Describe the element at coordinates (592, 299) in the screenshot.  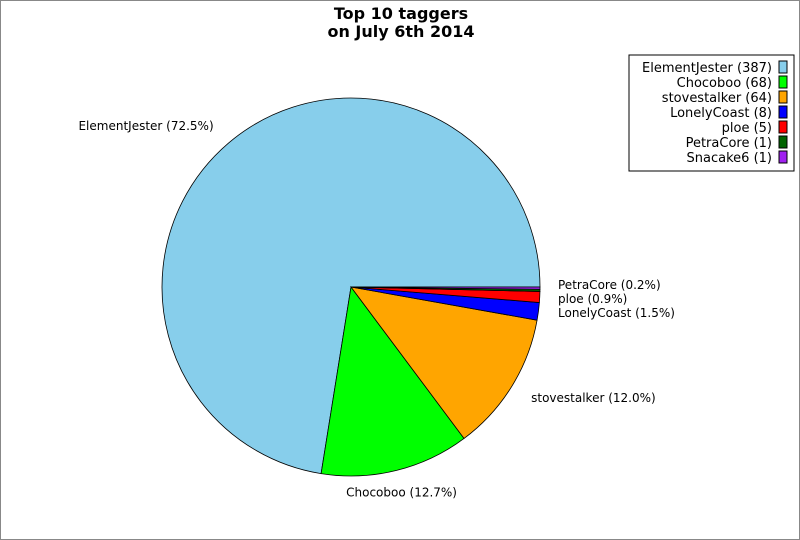
I see `slice-label-ploe: ploe (0.9%)` at that location.